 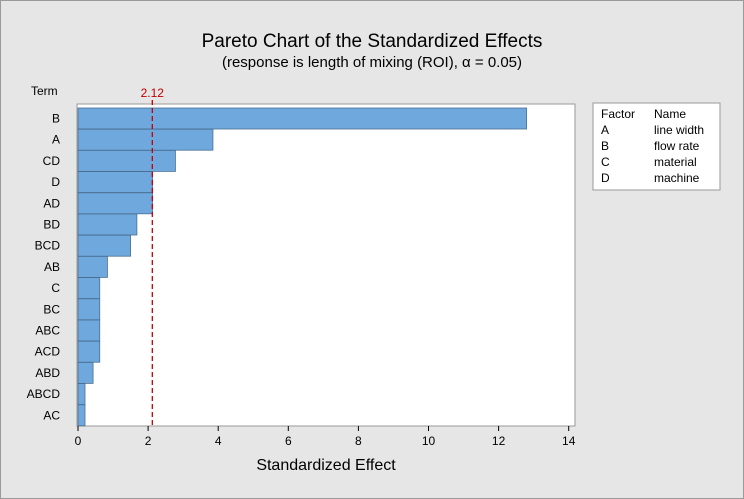 I want to click on bar-ab, so click(x=92, y=266).